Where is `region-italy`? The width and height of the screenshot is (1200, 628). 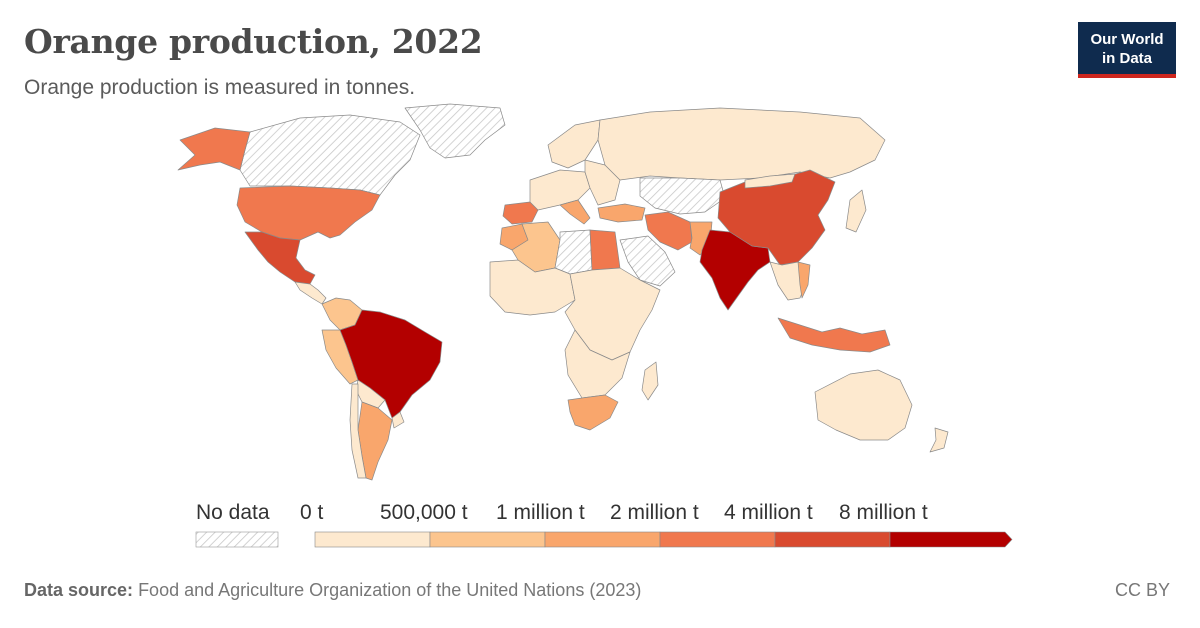 region-italy is located at coordinates (575, 212).